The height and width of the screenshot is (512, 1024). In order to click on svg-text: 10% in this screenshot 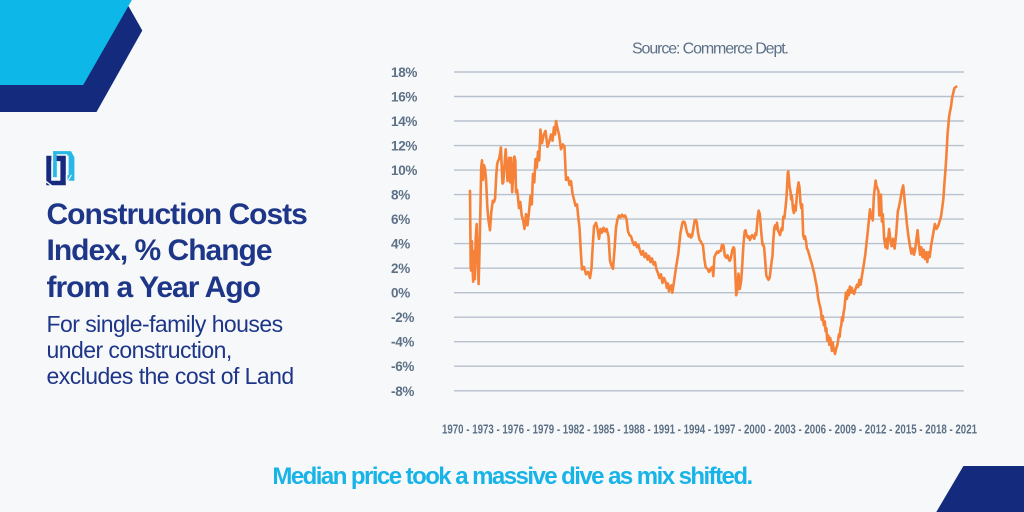, I will do `click(404, 170)`.